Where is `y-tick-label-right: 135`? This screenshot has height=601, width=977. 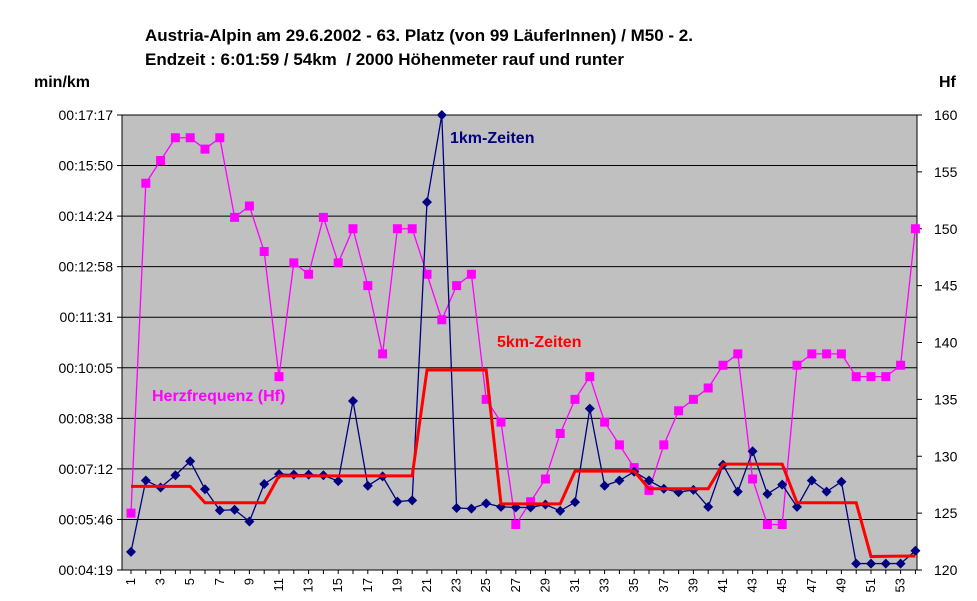
y-tick-label-right: 135 is located at coordinates (946, 399).